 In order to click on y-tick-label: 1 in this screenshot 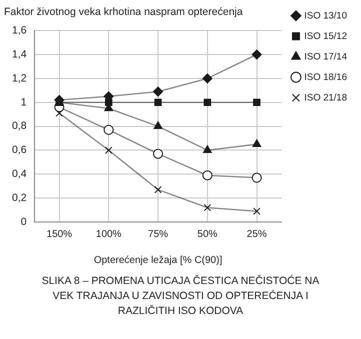, I will do `click(23, 102)`.